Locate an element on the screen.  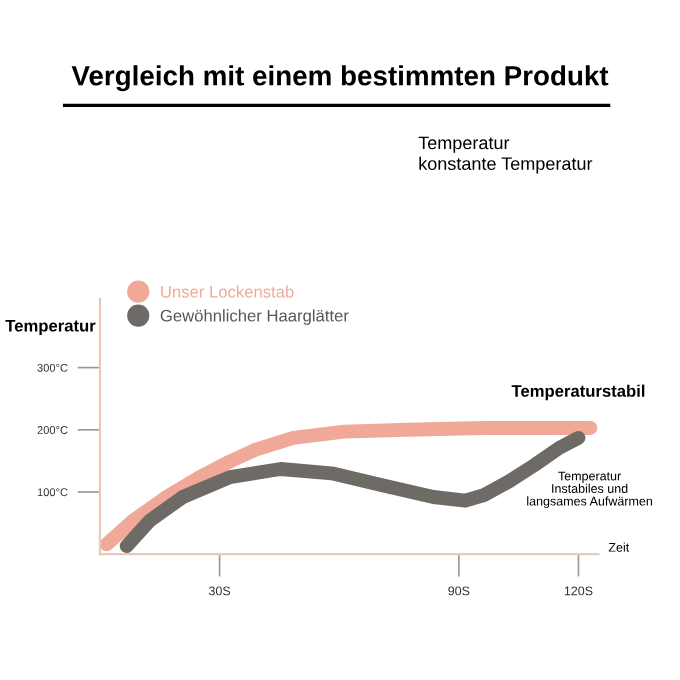
annotation: Temperaturstabil is located at coordinates (578, 392).